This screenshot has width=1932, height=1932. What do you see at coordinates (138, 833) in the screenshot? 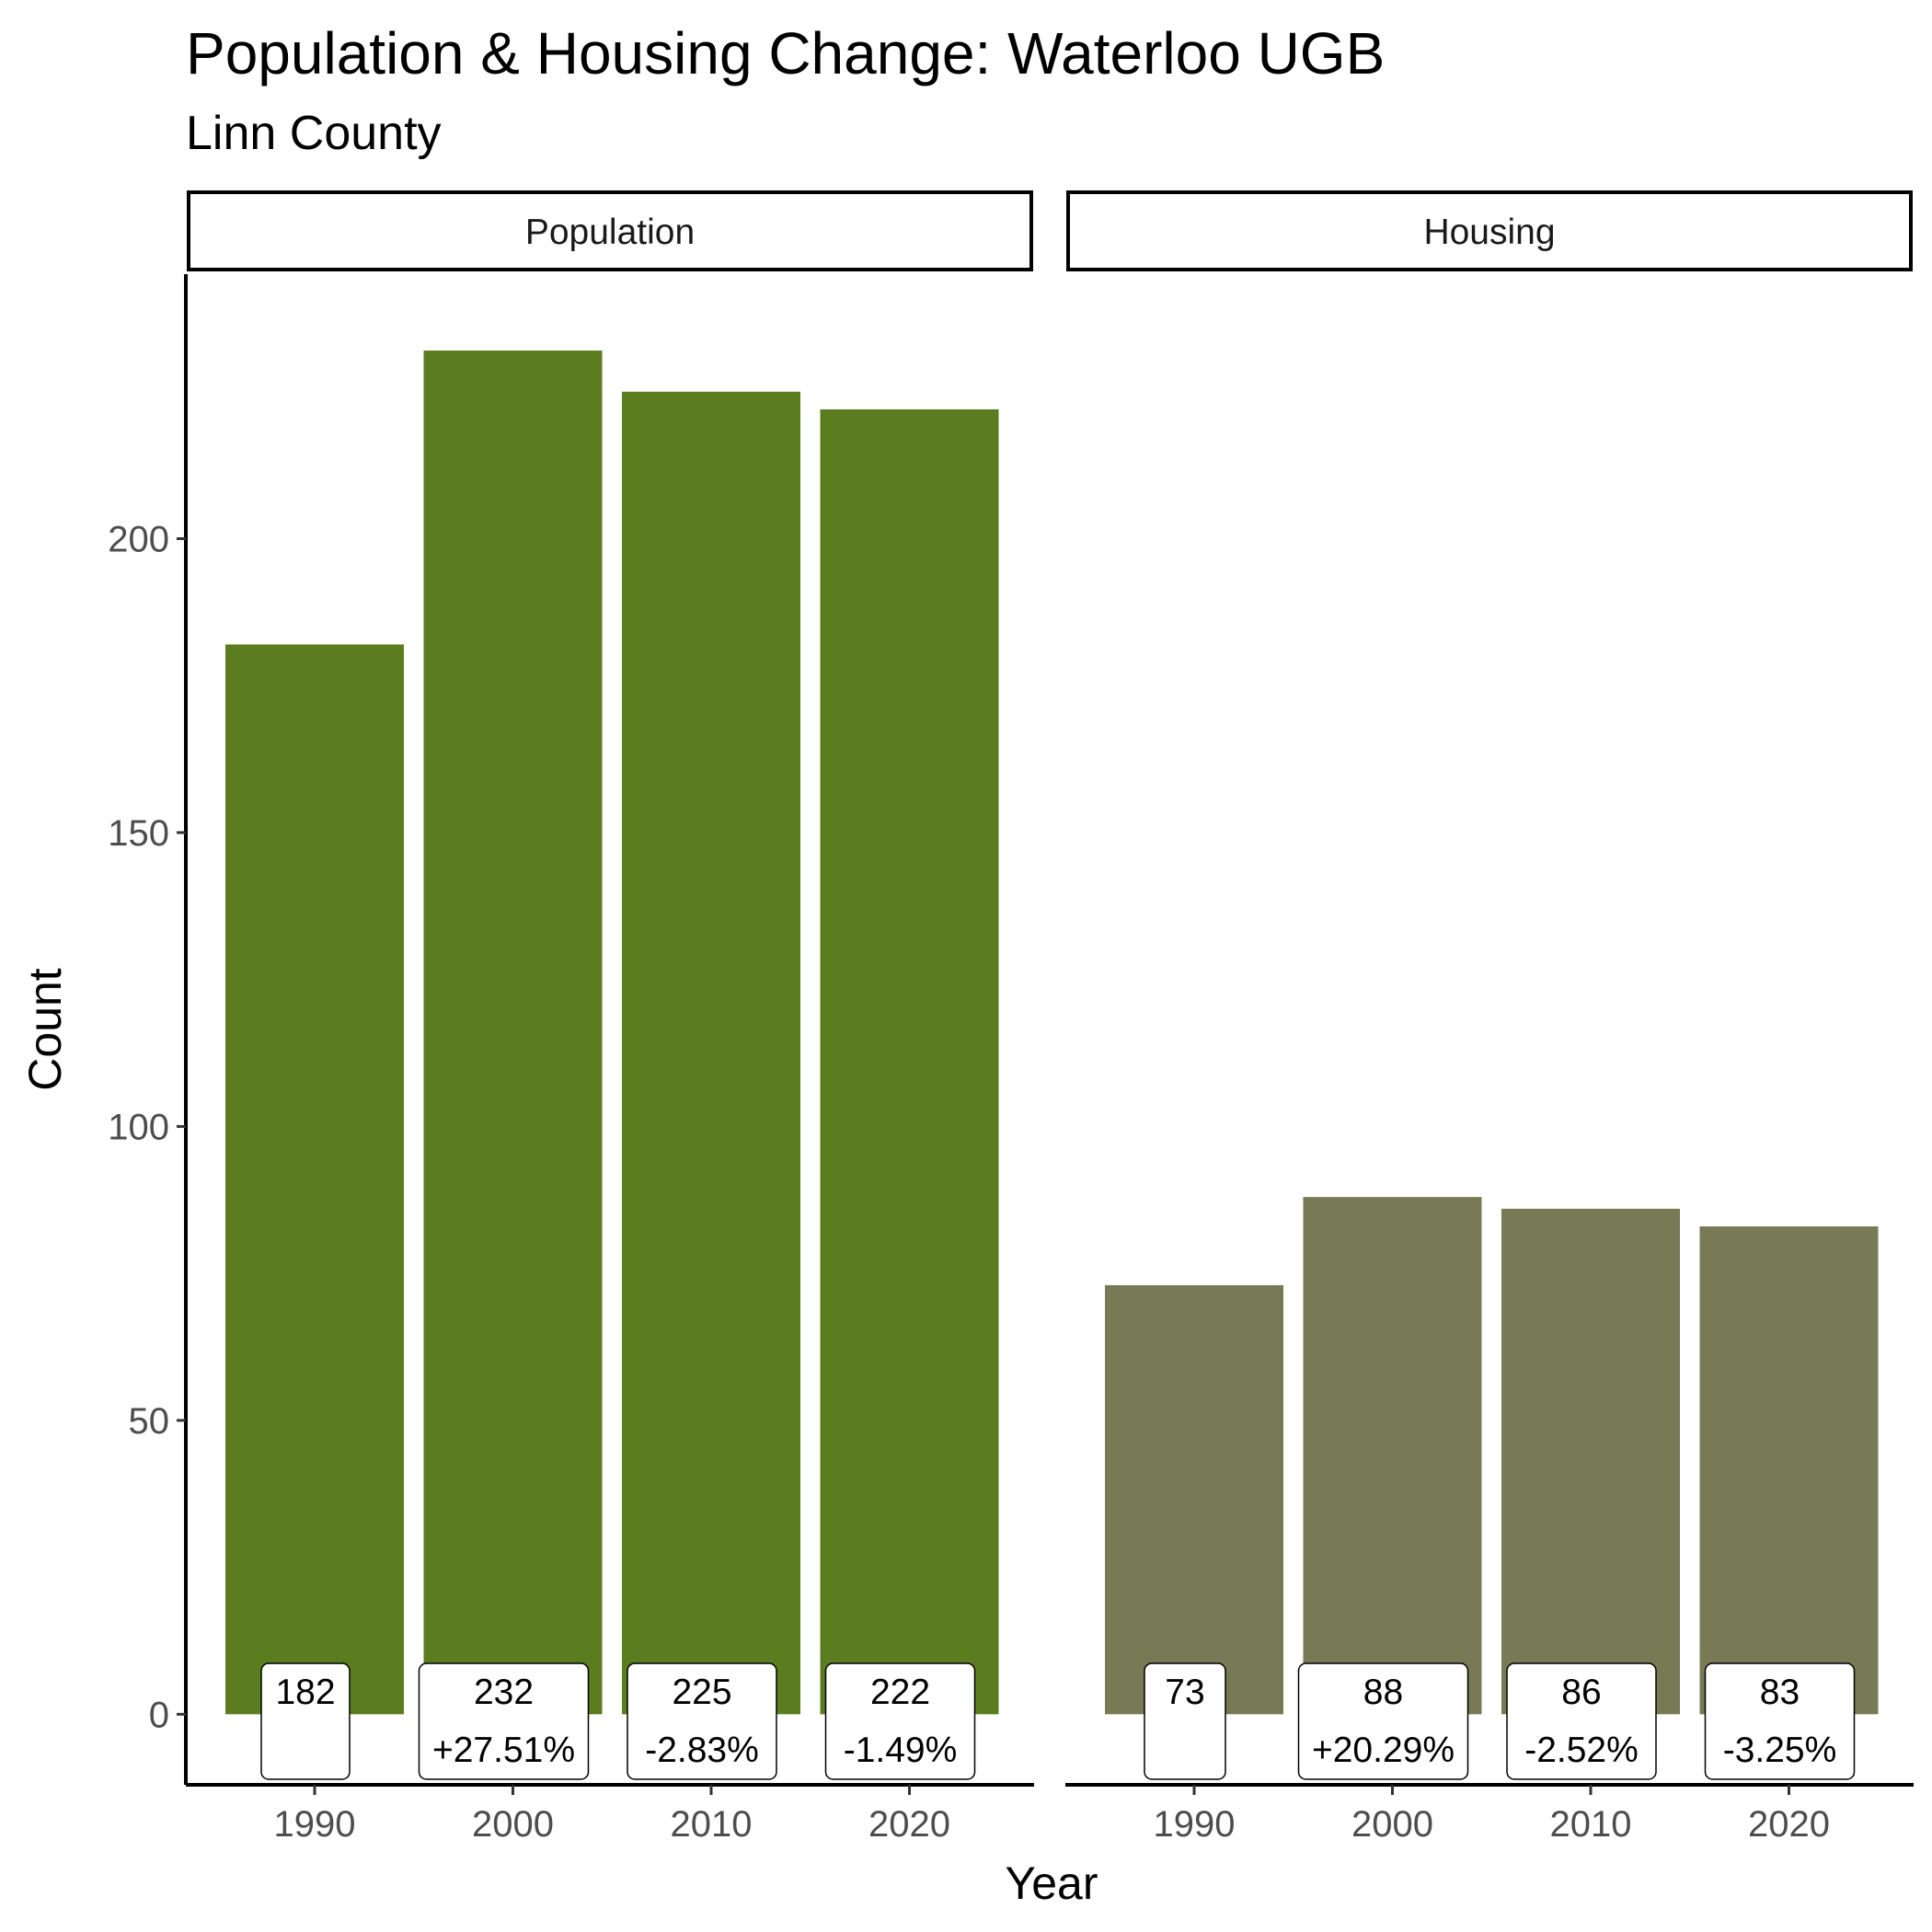
I see `y-tick-label: 150` at bounding box center [138, 833].